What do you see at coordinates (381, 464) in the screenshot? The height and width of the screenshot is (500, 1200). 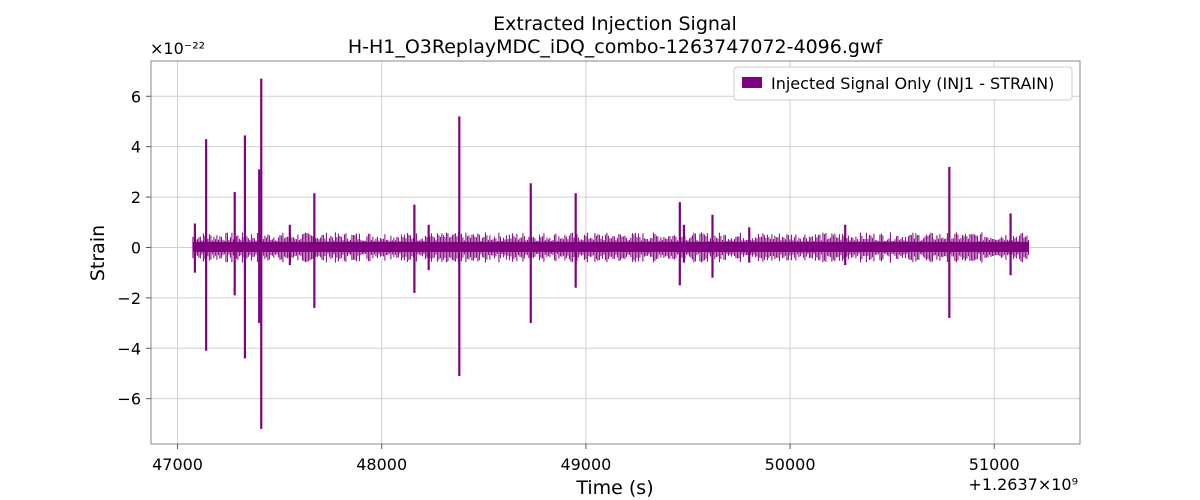 I see `x-tick-label: 48000` at bounding box center [381, 464].